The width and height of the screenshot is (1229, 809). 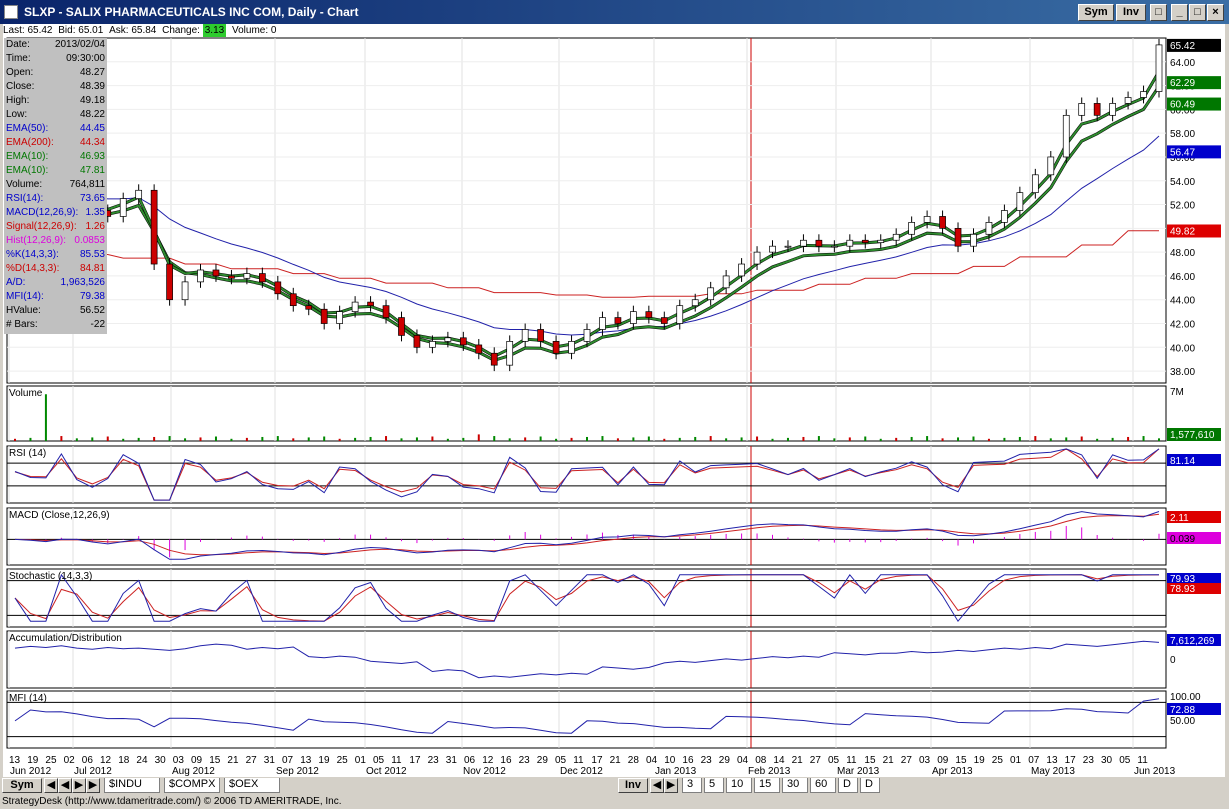 What do you see at coordinates (779, 760) in the screenshot?
I see `date-day-label: 14` at bounding box center [779, 760].